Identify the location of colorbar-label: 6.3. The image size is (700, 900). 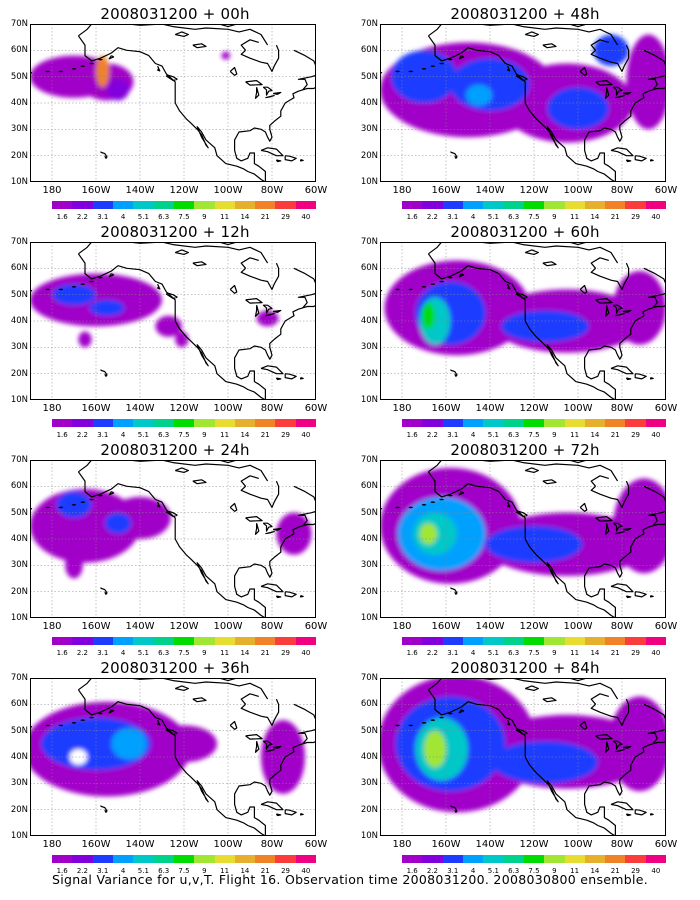
(514, 217).